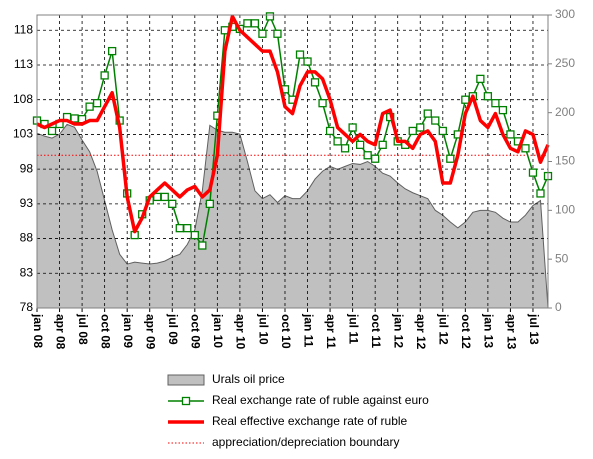  I want to click on legend-marker, so click(186, 401).